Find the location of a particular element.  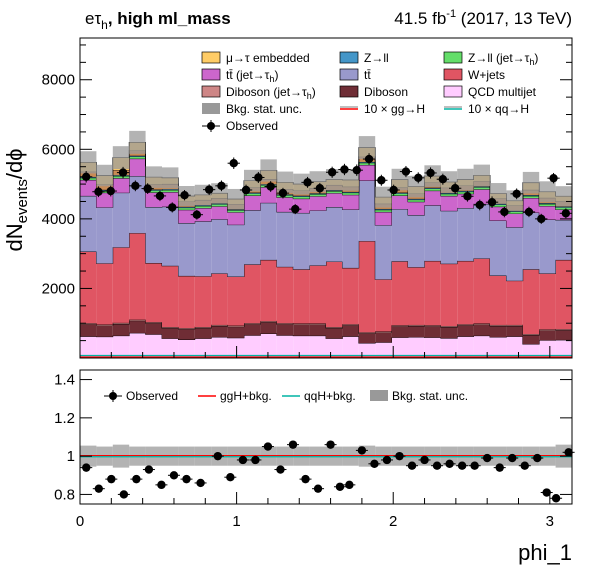

legend-swatch-emb is located at coordinates (211, 57).